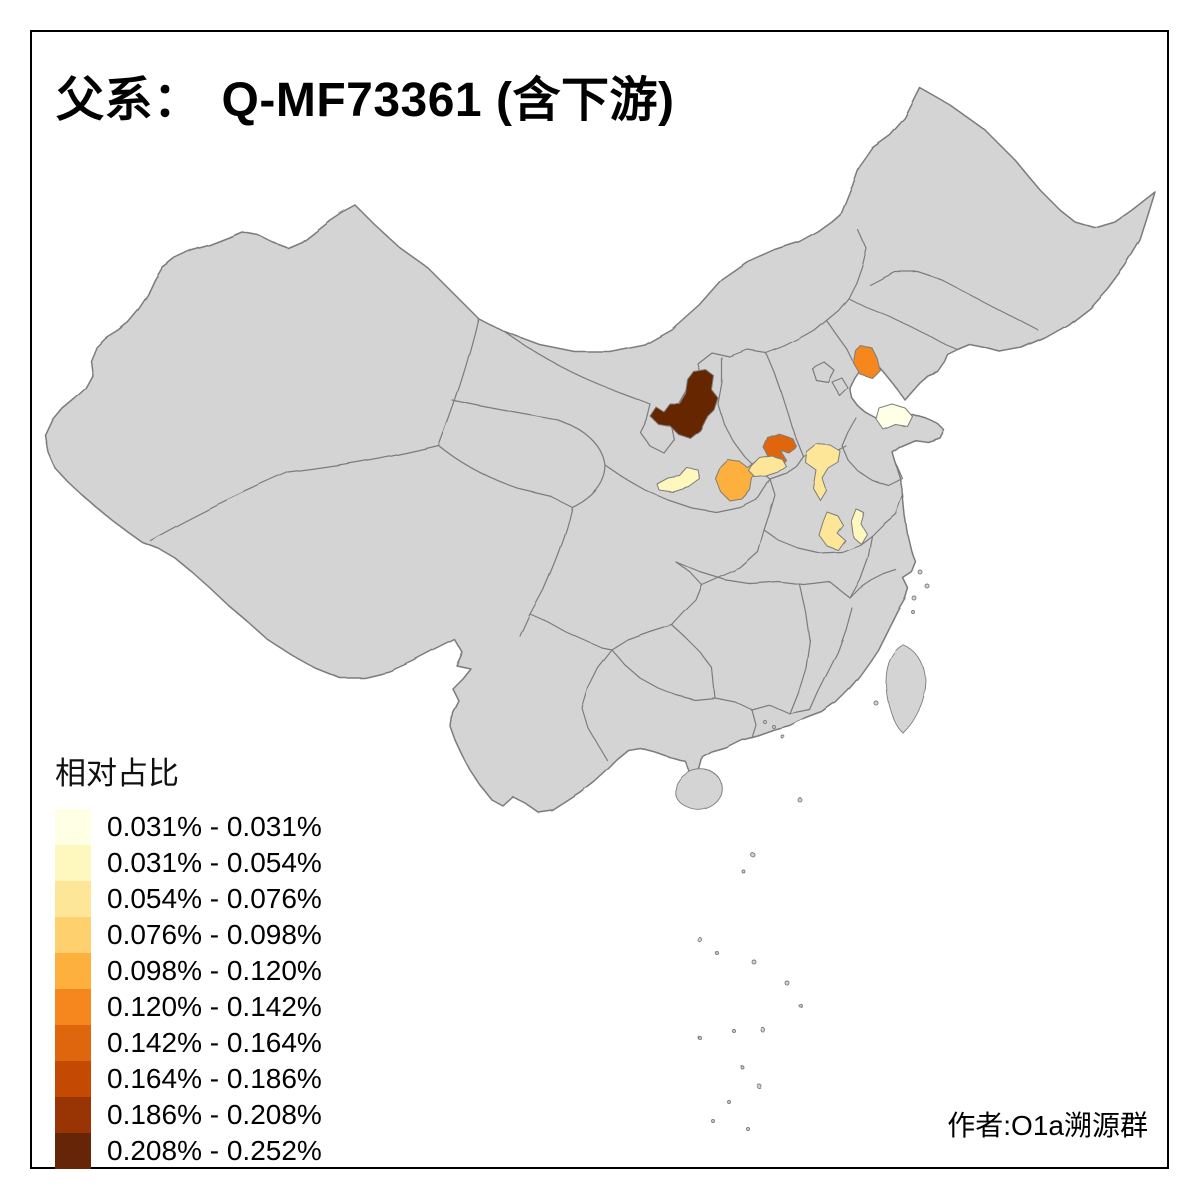 Image resolution: width=1200 pixels, height=1200 pixels. I want to click on highlighted-regions, so click(781, 447).